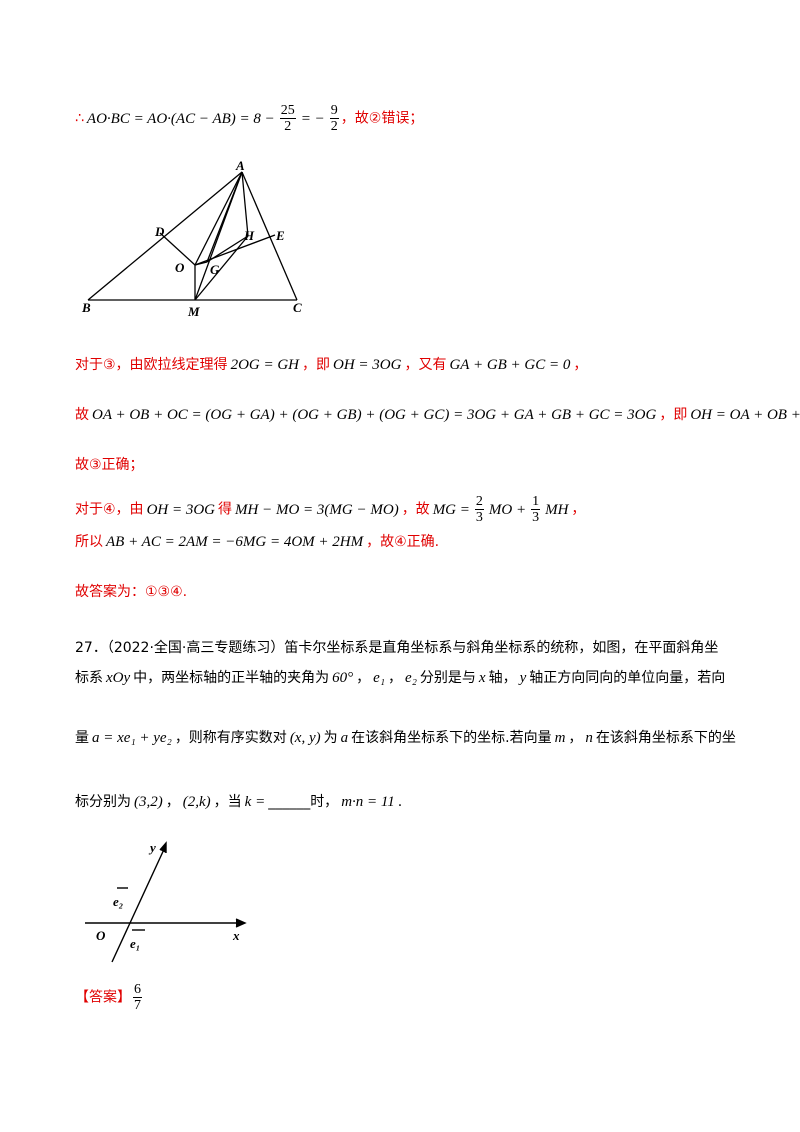  What do you see at coordinates (230, 738) in the screenshot?
I see `text: ，则称有序实数对` at bounding box center [230, 738].